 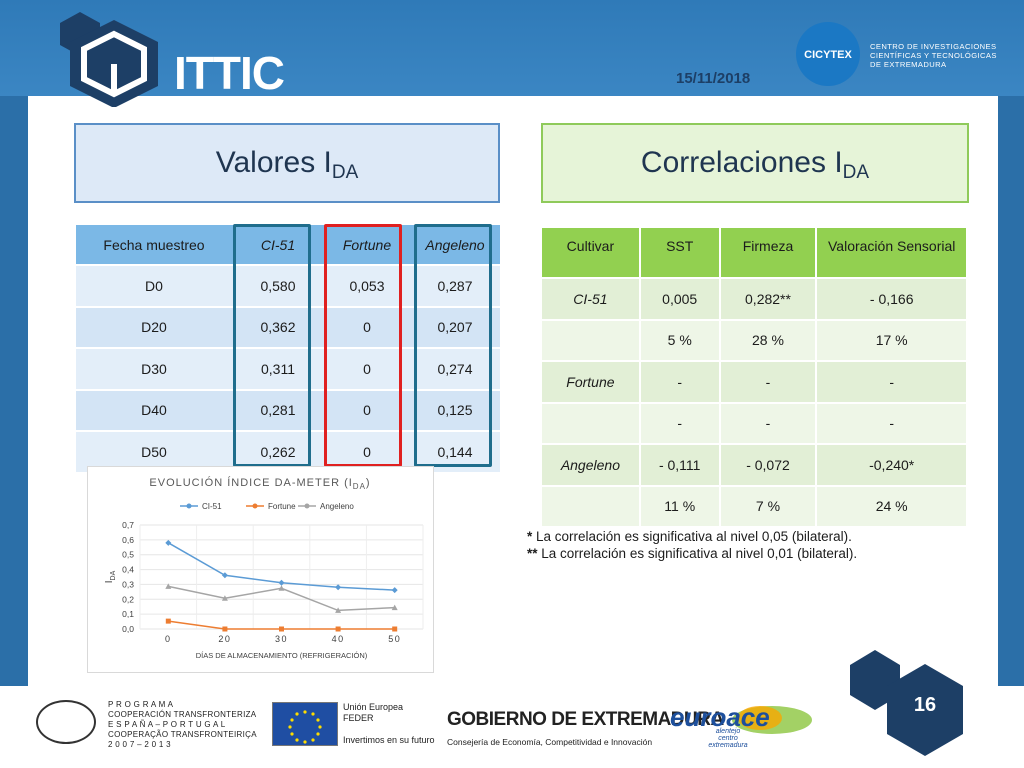 What do you see at coordinates (305, 724) in the screenshot?
I see `eu-flag-icon` at bounding box center [305, 724].